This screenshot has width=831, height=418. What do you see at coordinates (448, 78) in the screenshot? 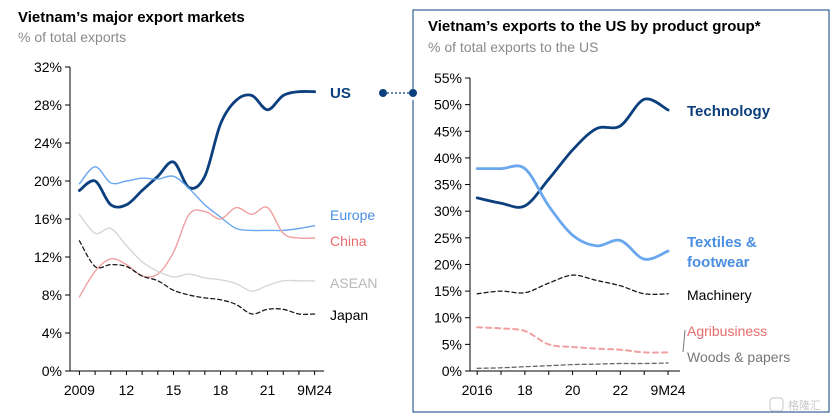
I see `y-tick-label: 55%` at bounding box center [448, 78].